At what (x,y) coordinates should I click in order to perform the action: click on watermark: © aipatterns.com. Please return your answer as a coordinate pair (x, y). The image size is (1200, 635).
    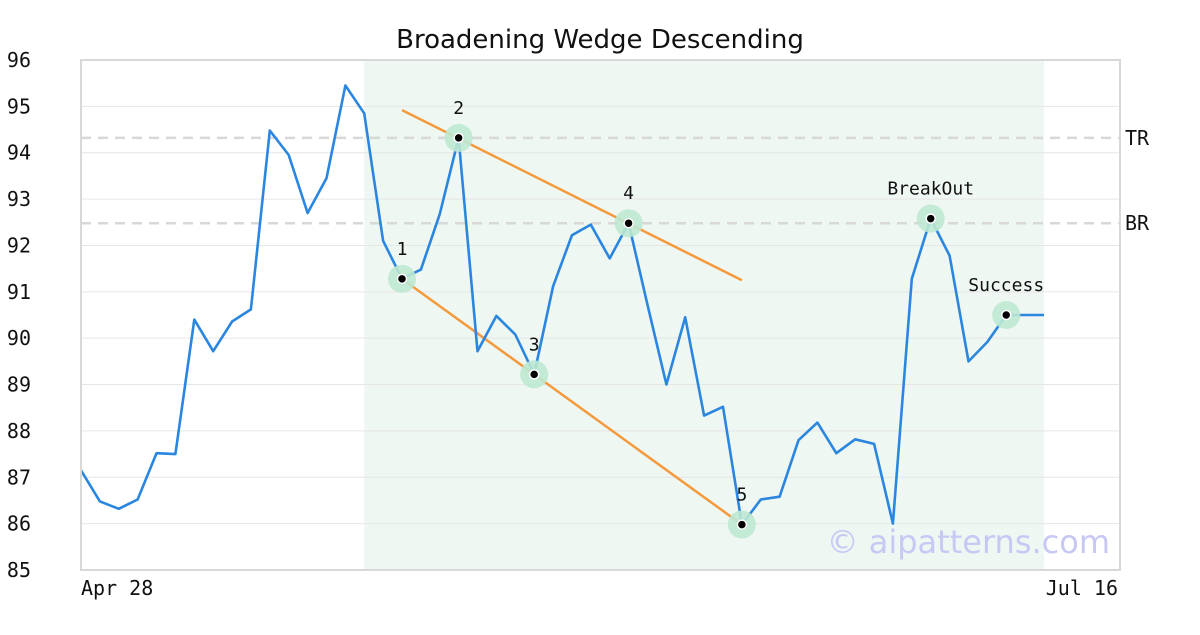
    Looking at the image, I should click on (968, 542).